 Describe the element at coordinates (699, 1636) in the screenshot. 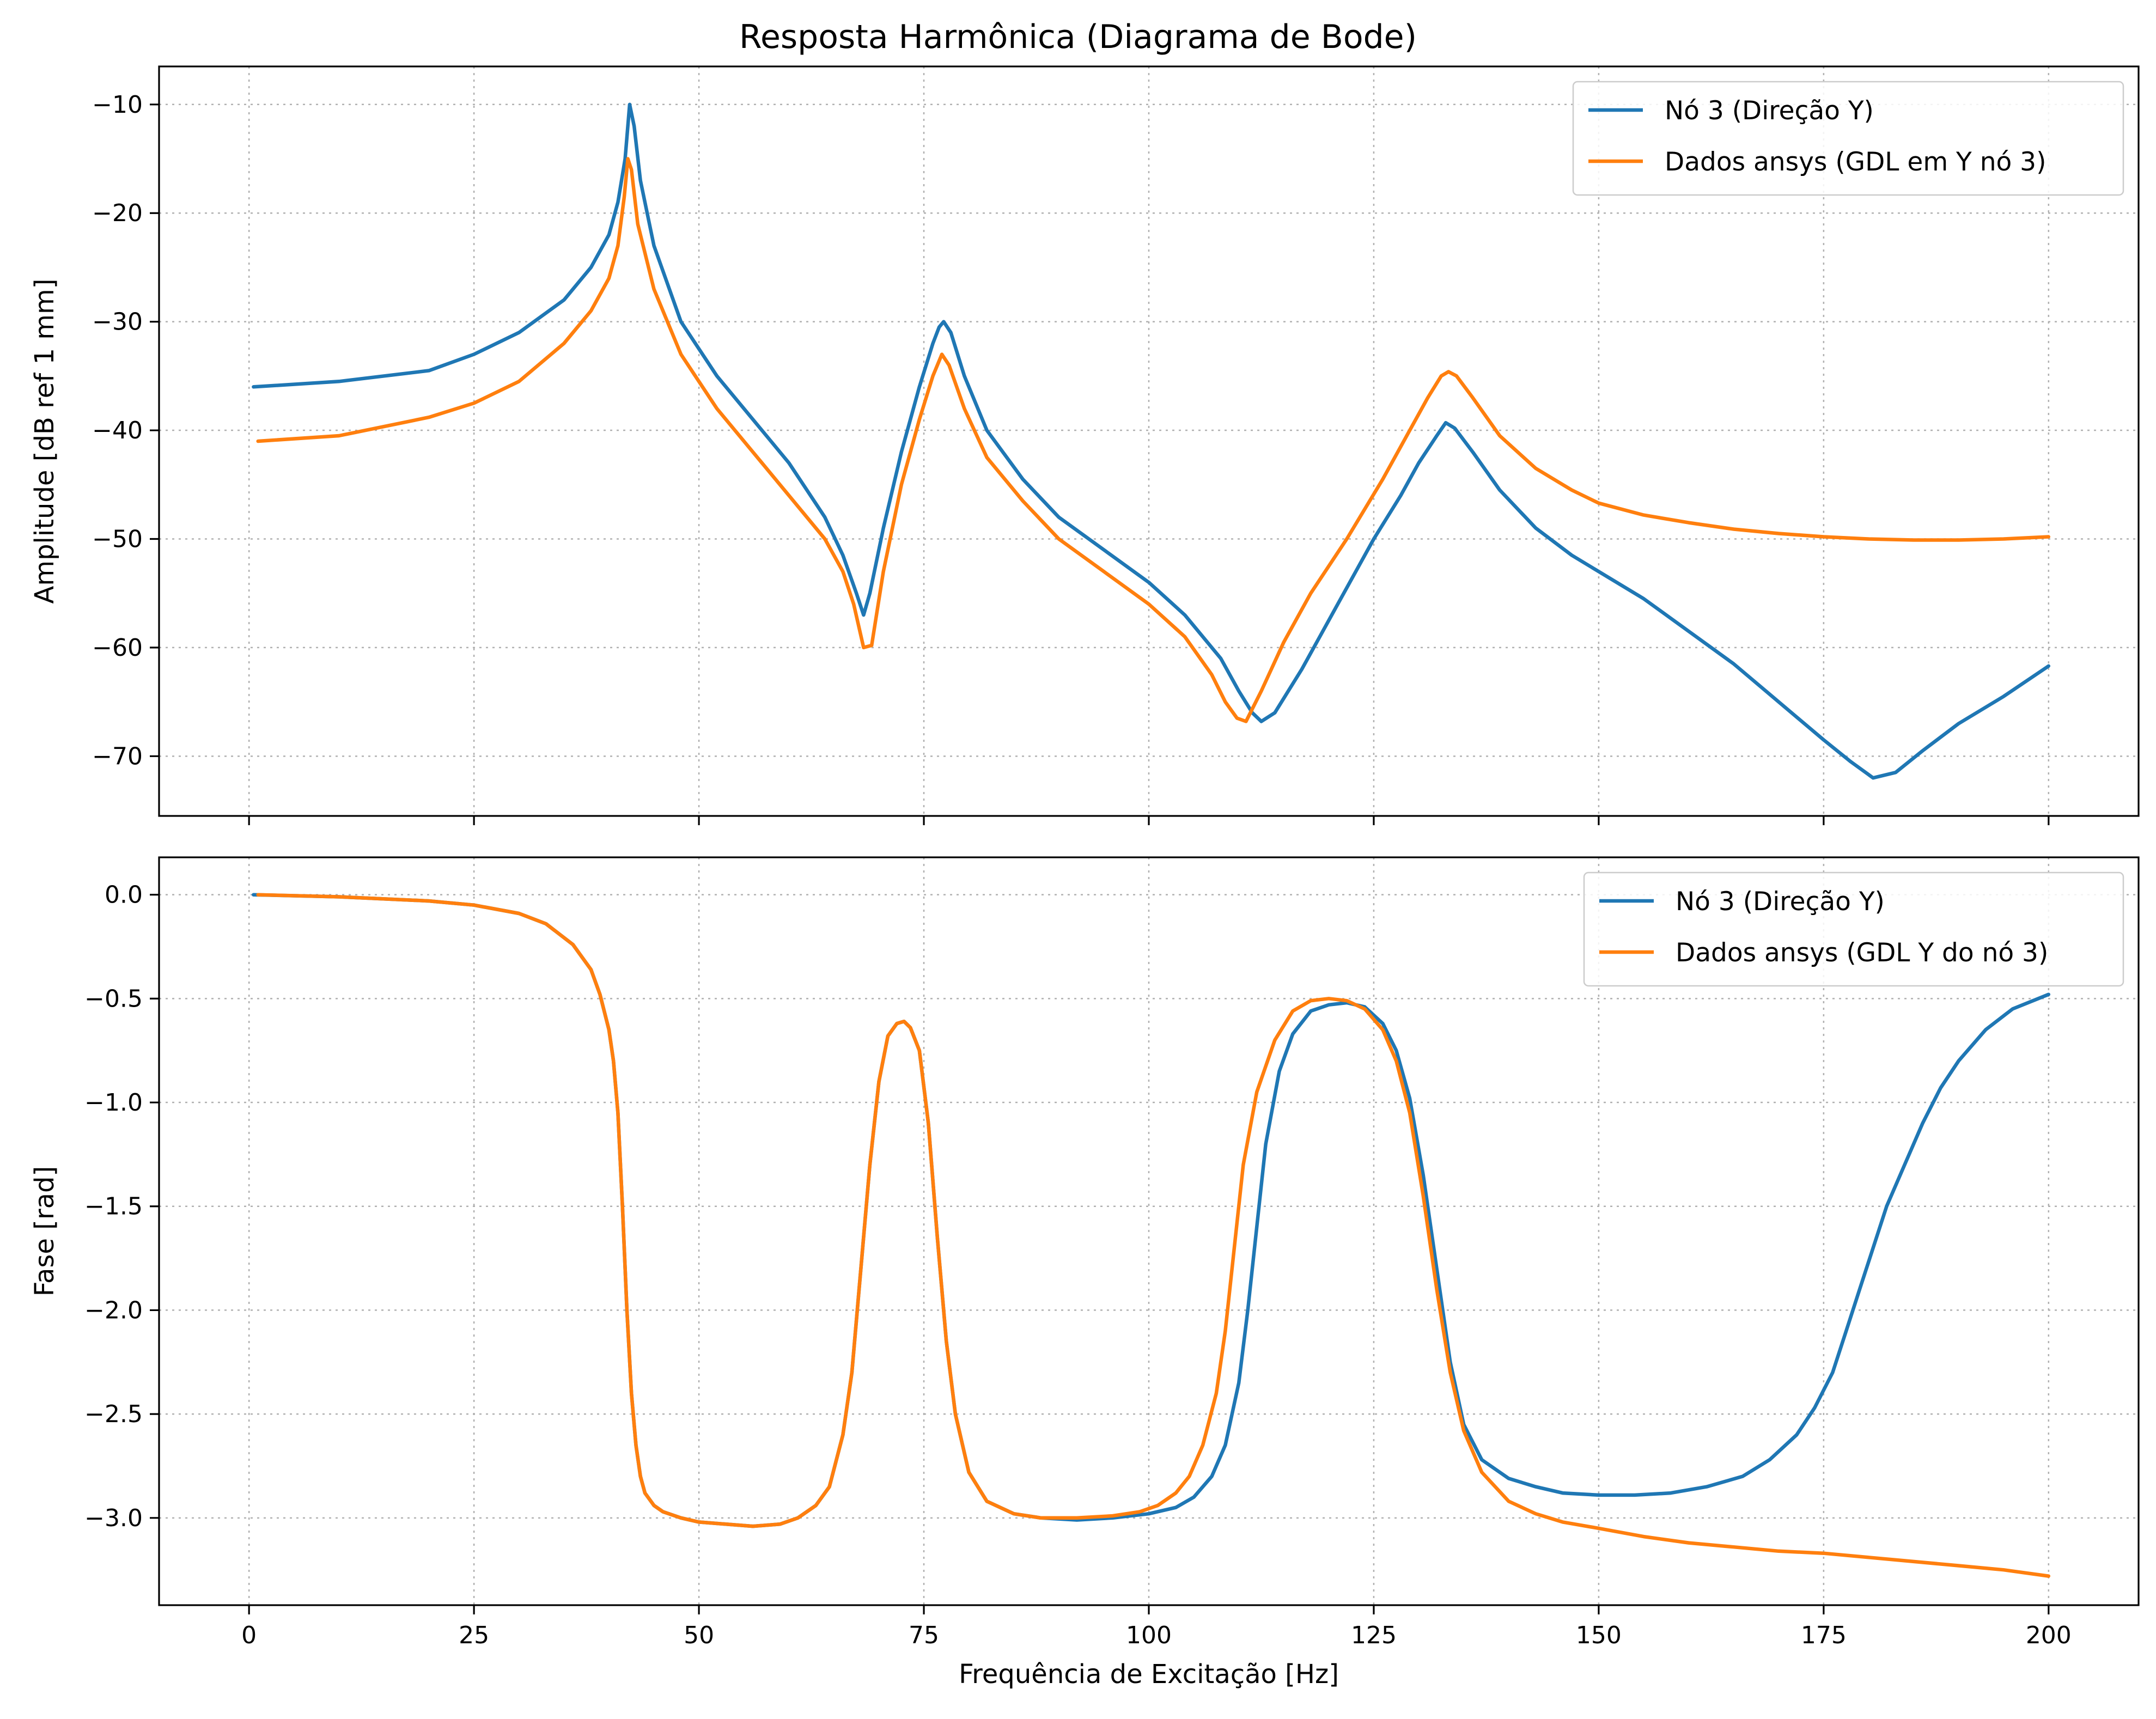

I see `x-tick-label: 50` at that location.